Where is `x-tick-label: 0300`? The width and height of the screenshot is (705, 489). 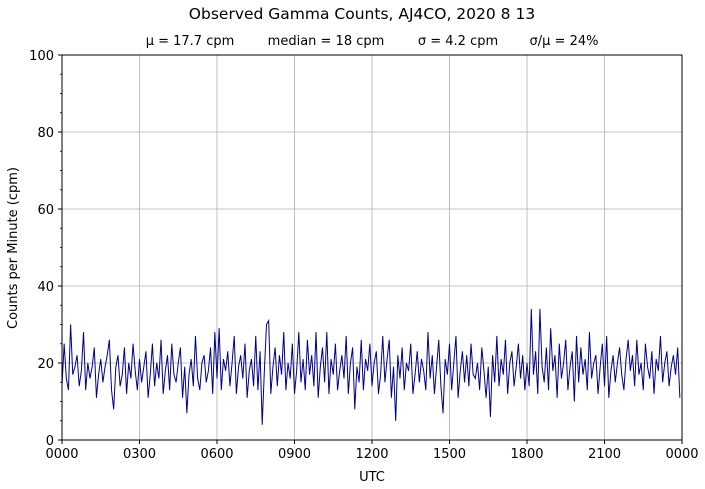 x-tick-label: 0300 is located at coordinates (139, 454).